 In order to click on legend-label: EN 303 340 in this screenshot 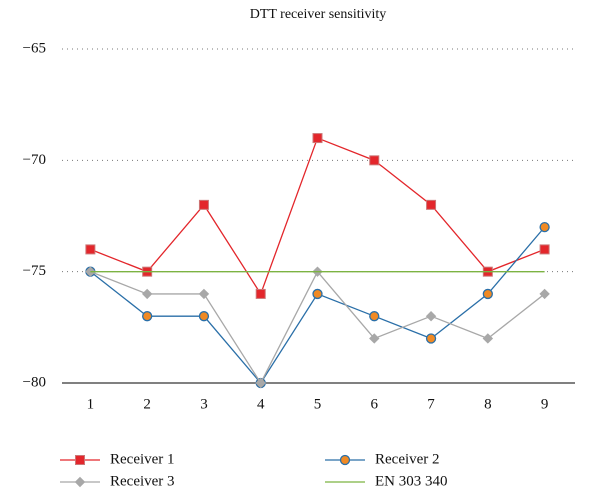, I will do `click(411, 481)`.